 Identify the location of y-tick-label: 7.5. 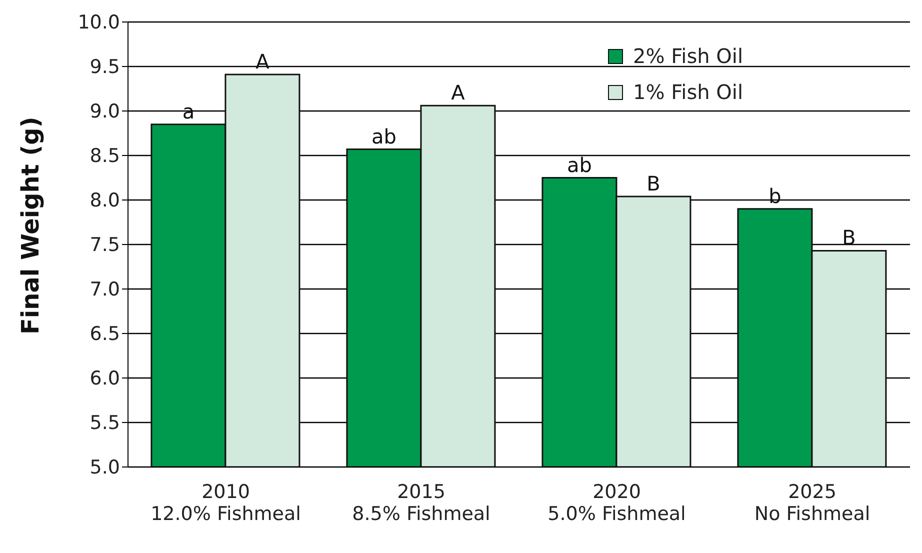
(105, 245).